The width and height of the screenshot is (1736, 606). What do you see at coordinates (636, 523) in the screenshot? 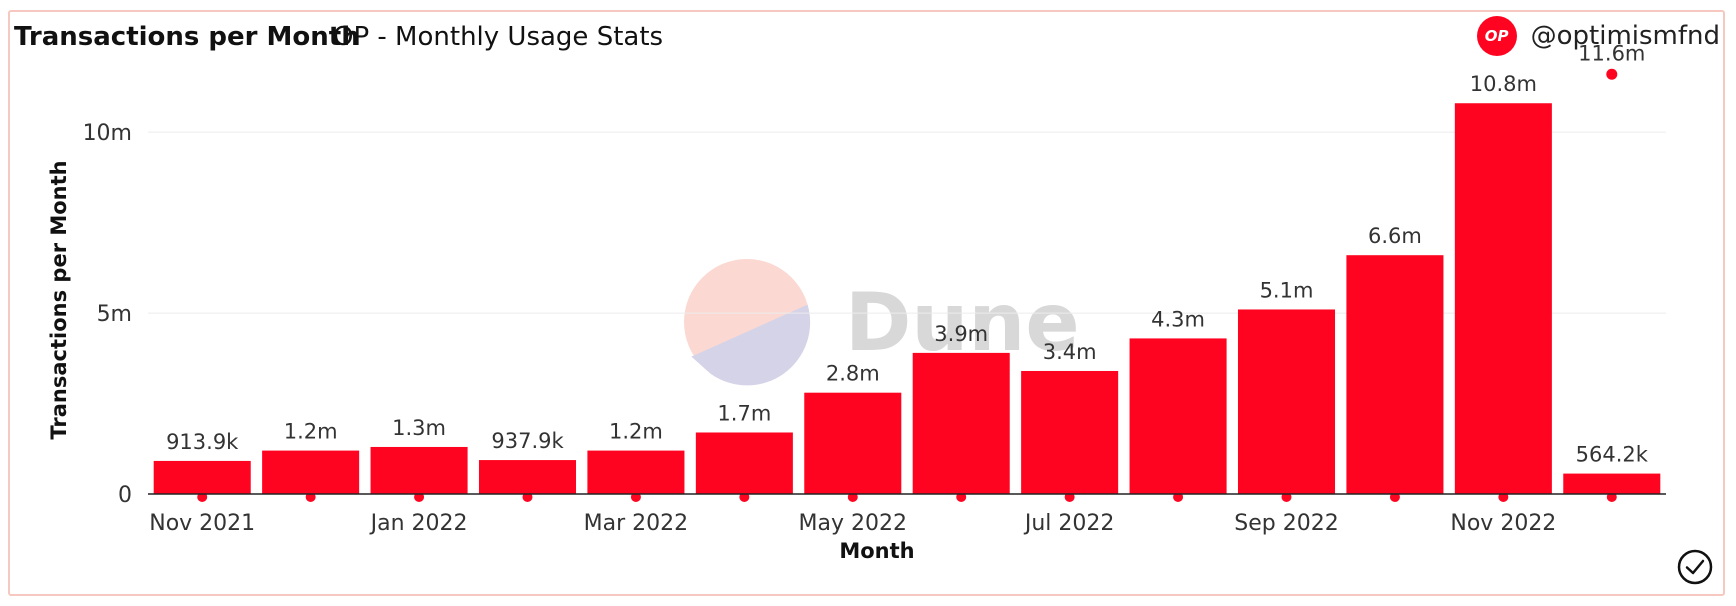
I see `x-tick-label: Mar 2022` at bounding box center [636, 523].